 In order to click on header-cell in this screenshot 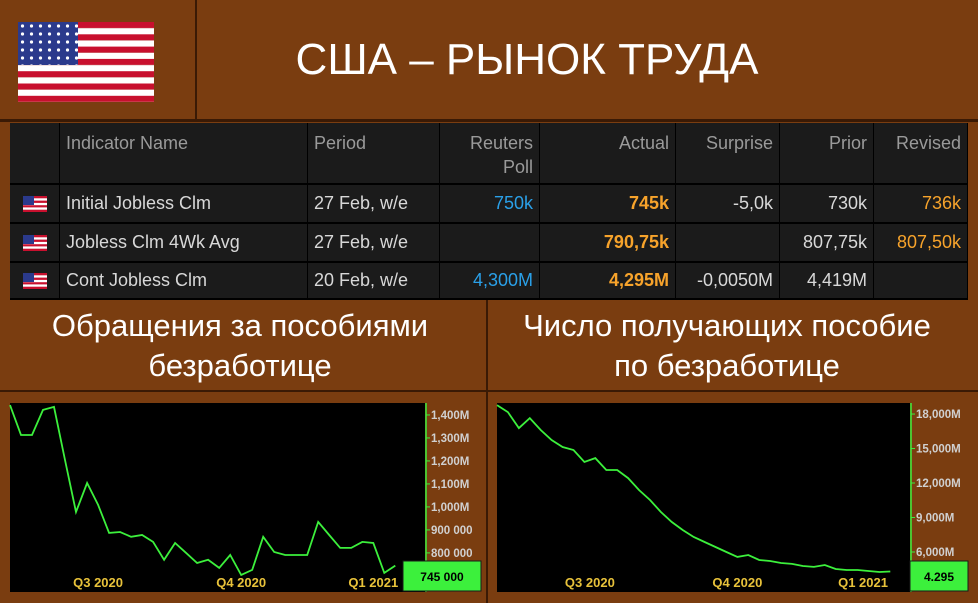, I will do `click(35, 154)`.